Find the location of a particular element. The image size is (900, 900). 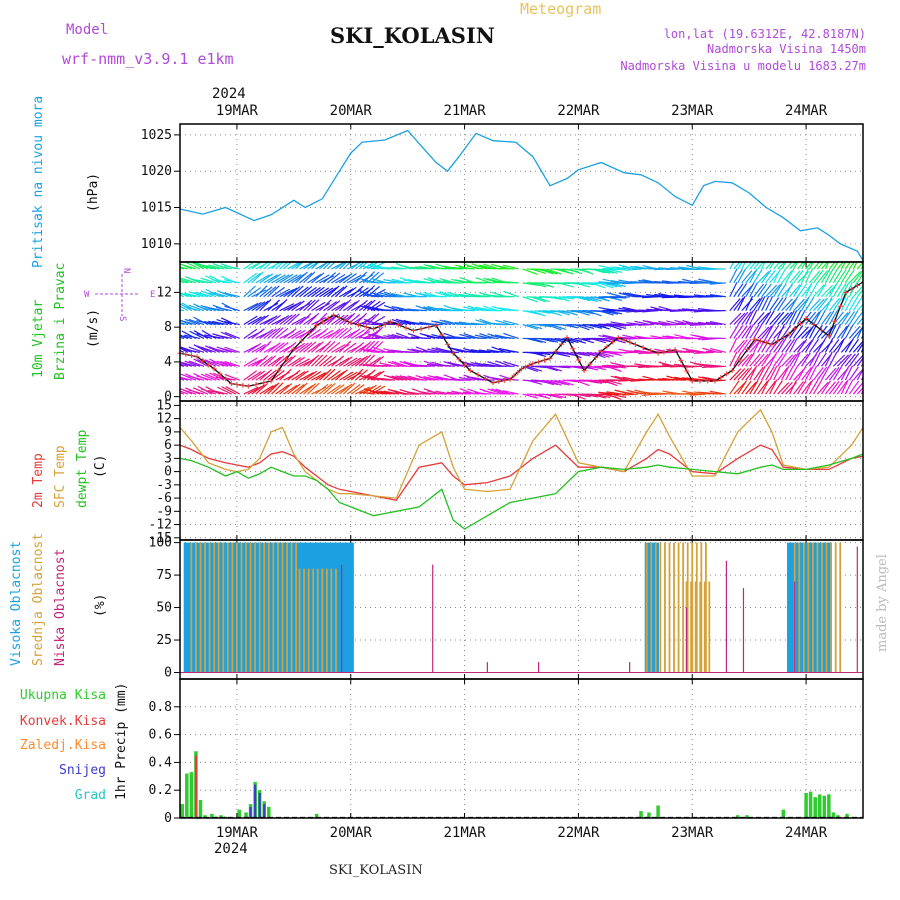

cloud-series-niska-oblacnost is located at coordinates (599, 609).